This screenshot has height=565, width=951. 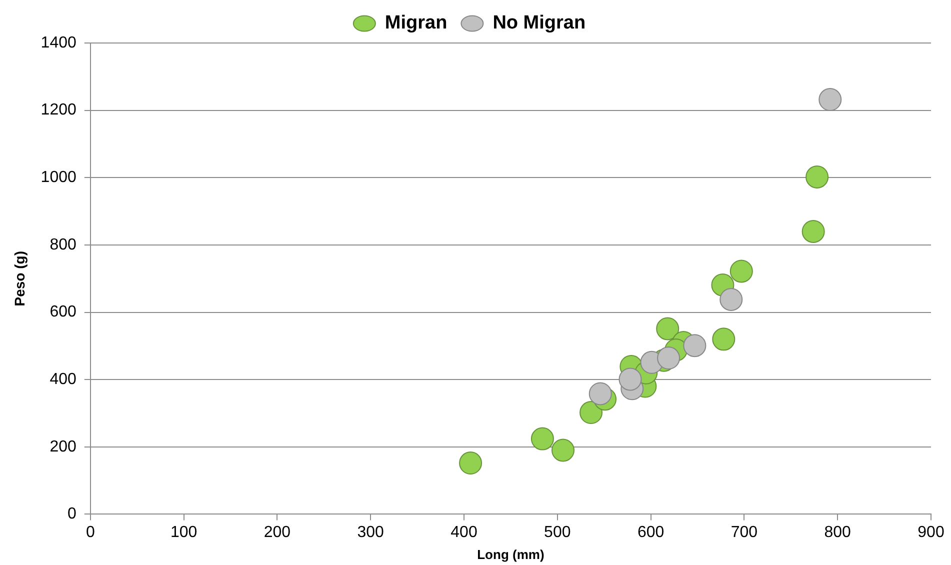 I want to click on x-tick-label: 500, so click(x=557, y=533).